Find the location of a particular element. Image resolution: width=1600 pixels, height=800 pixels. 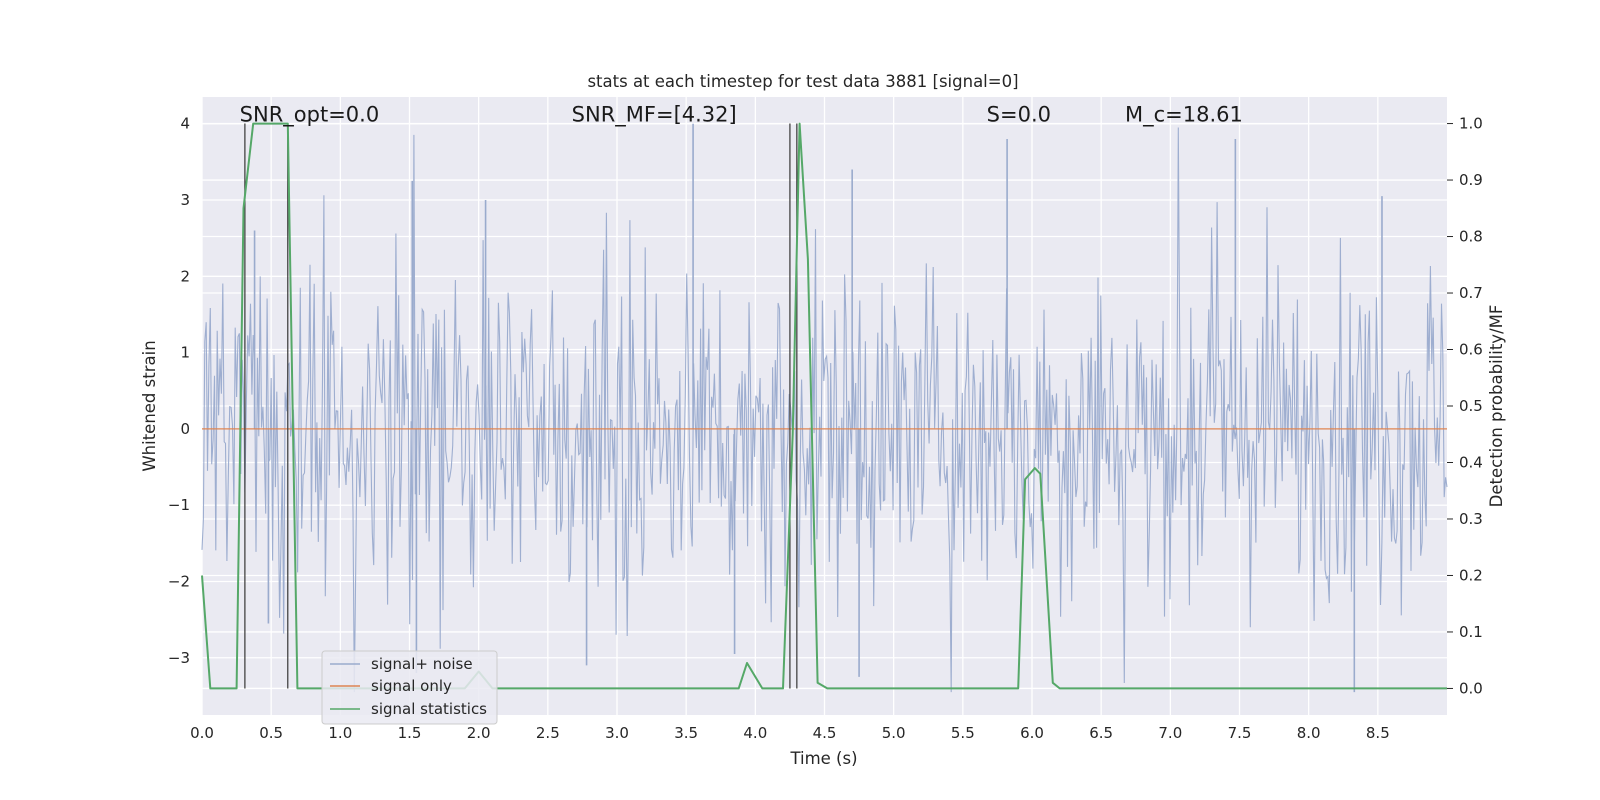

y-tick-labels: −3 −2 −1 0 1 2 3 4 is located at coordinates (179, 391).